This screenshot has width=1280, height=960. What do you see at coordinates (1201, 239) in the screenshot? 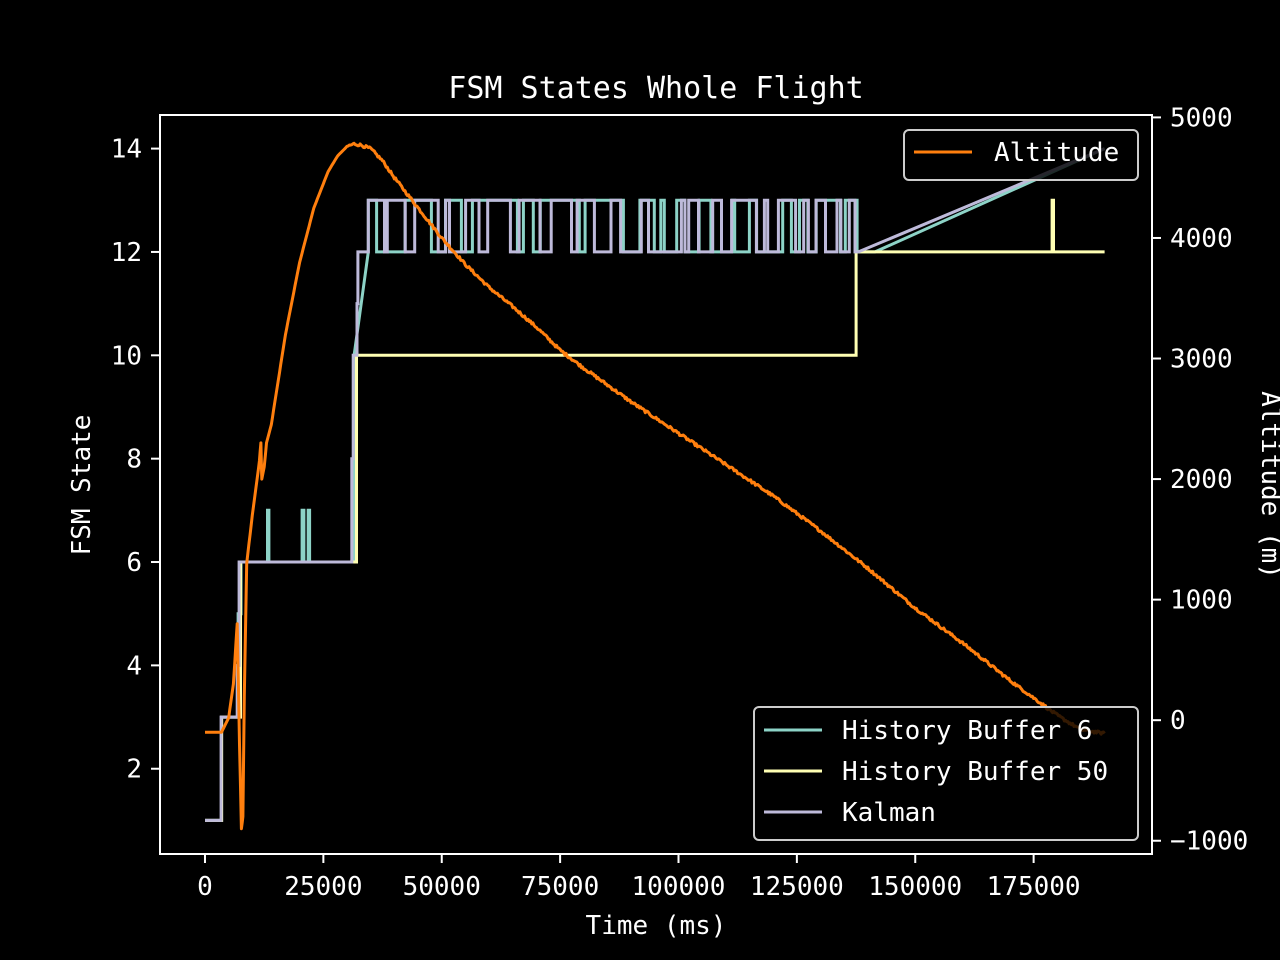
I see `y2-tick-label: 4000` at bounding box center [1201, 239].